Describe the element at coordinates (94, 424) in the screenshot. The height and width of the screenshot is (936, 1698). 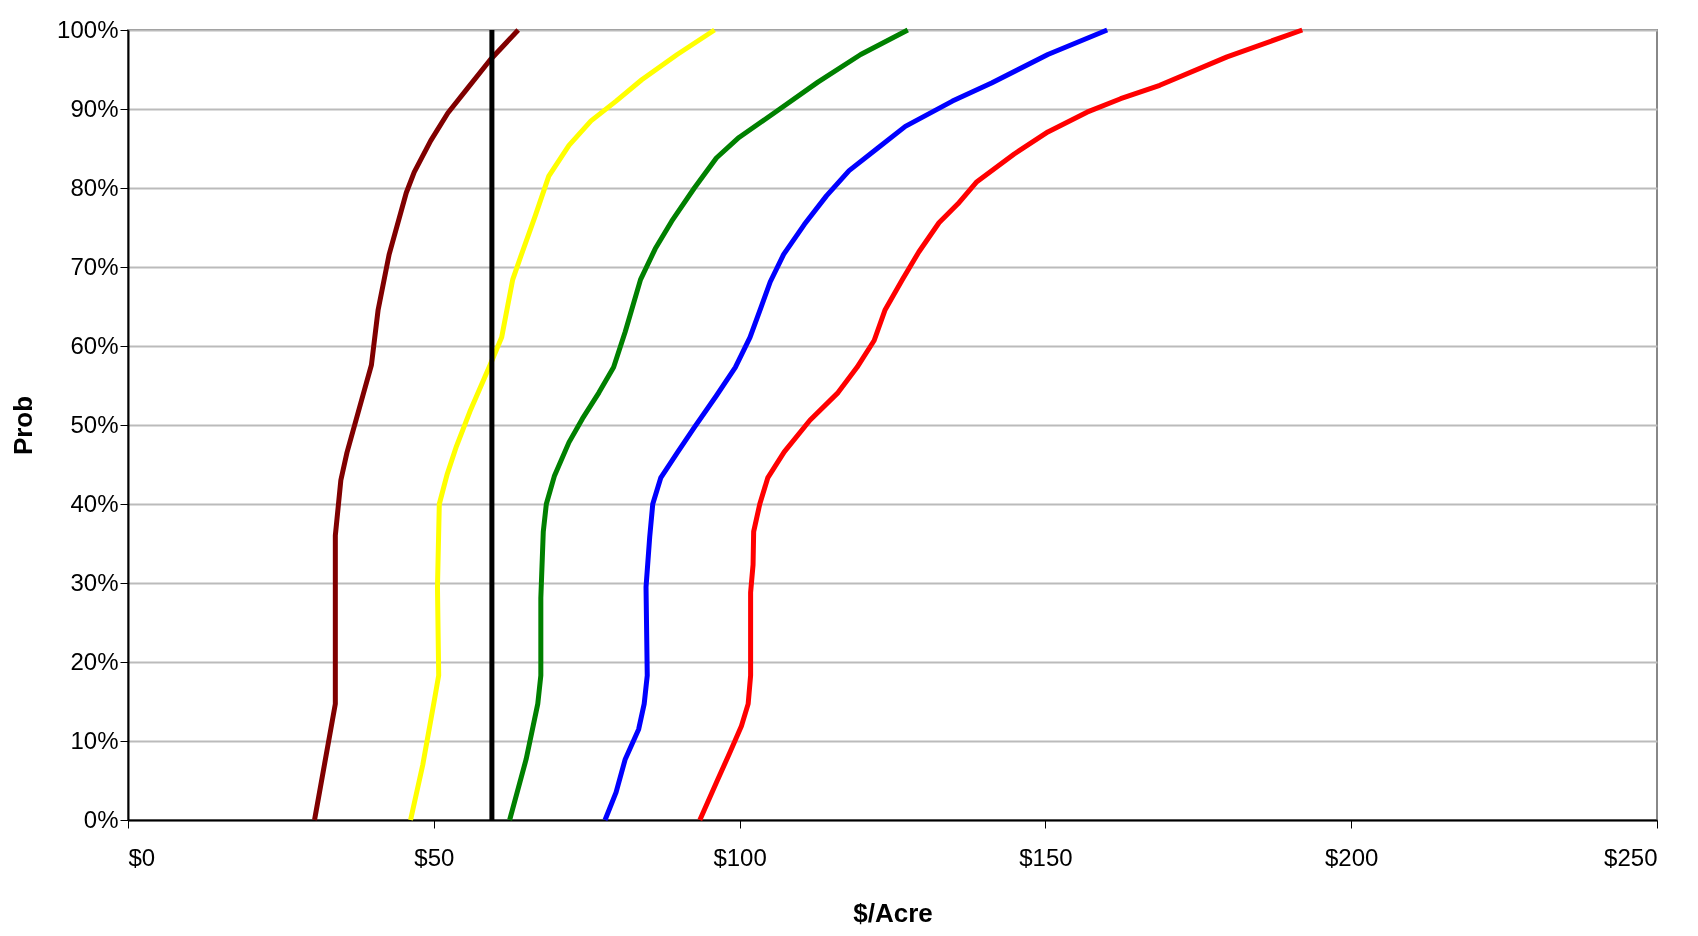
I see `y-tick-label: 50%` at that location.